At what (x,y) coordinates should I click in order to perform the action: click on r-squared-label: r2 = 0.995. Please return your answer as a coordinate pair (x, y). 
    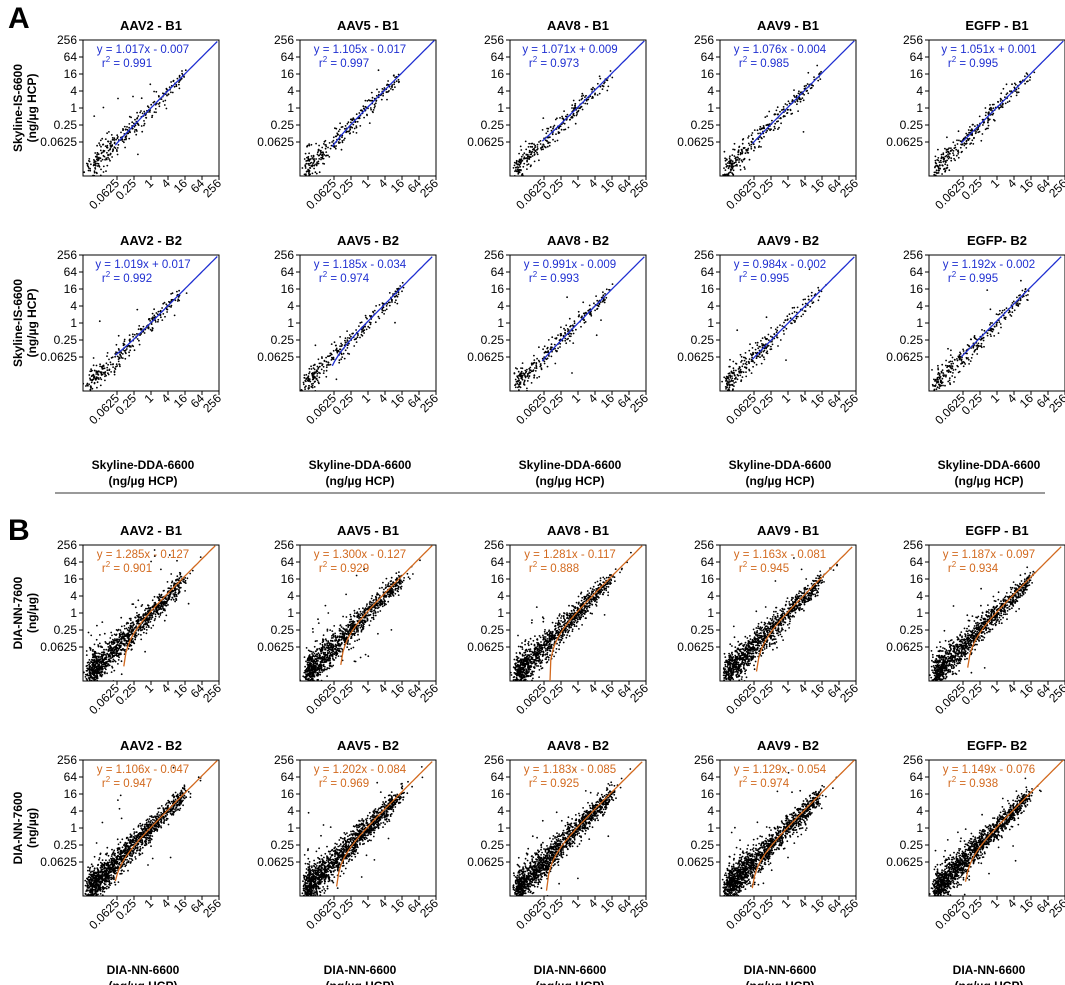
    Looking at the image, I should click on (973, 277).